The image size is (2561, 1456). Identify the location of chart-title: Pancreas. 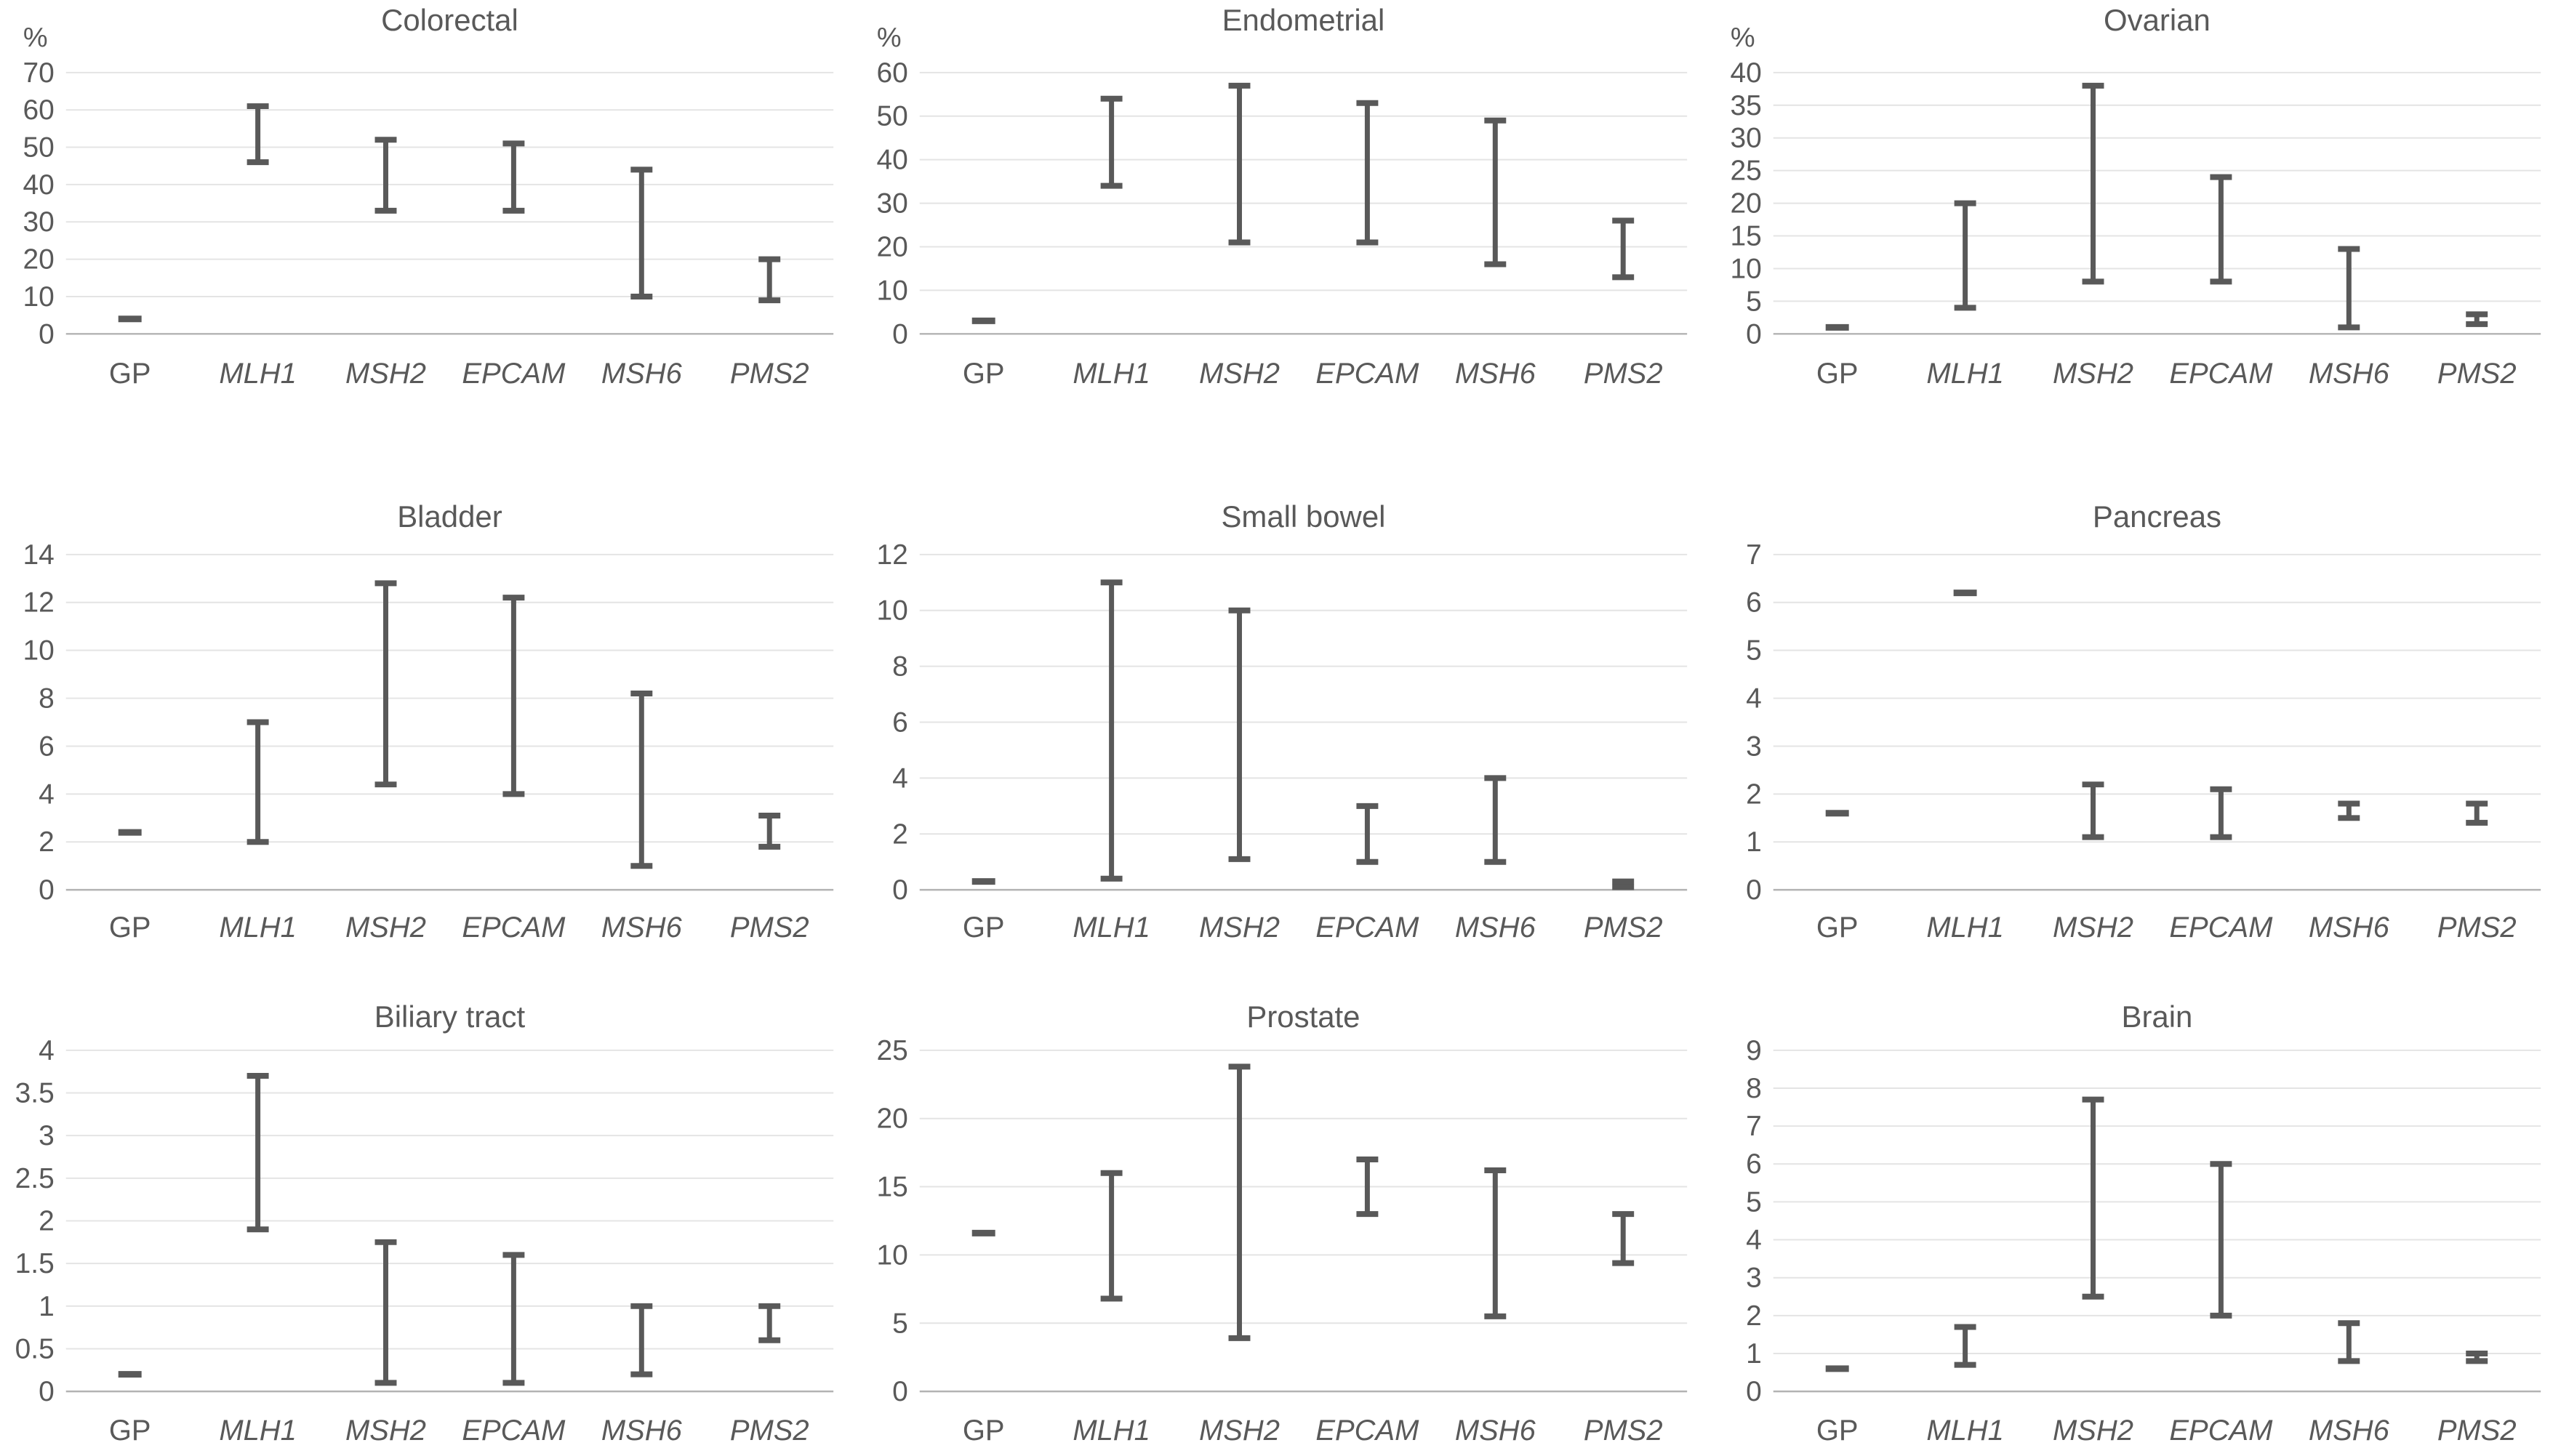
(2157, 516).